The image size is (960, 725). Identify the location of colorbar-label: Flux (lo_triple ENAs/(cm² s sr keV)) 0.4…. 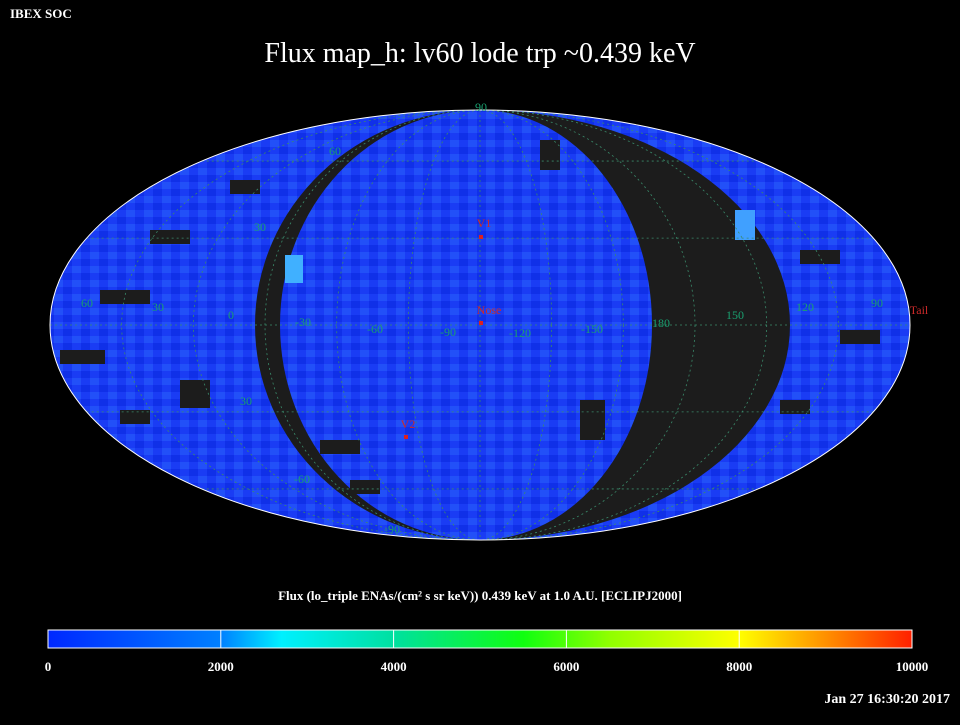
(480, 595).